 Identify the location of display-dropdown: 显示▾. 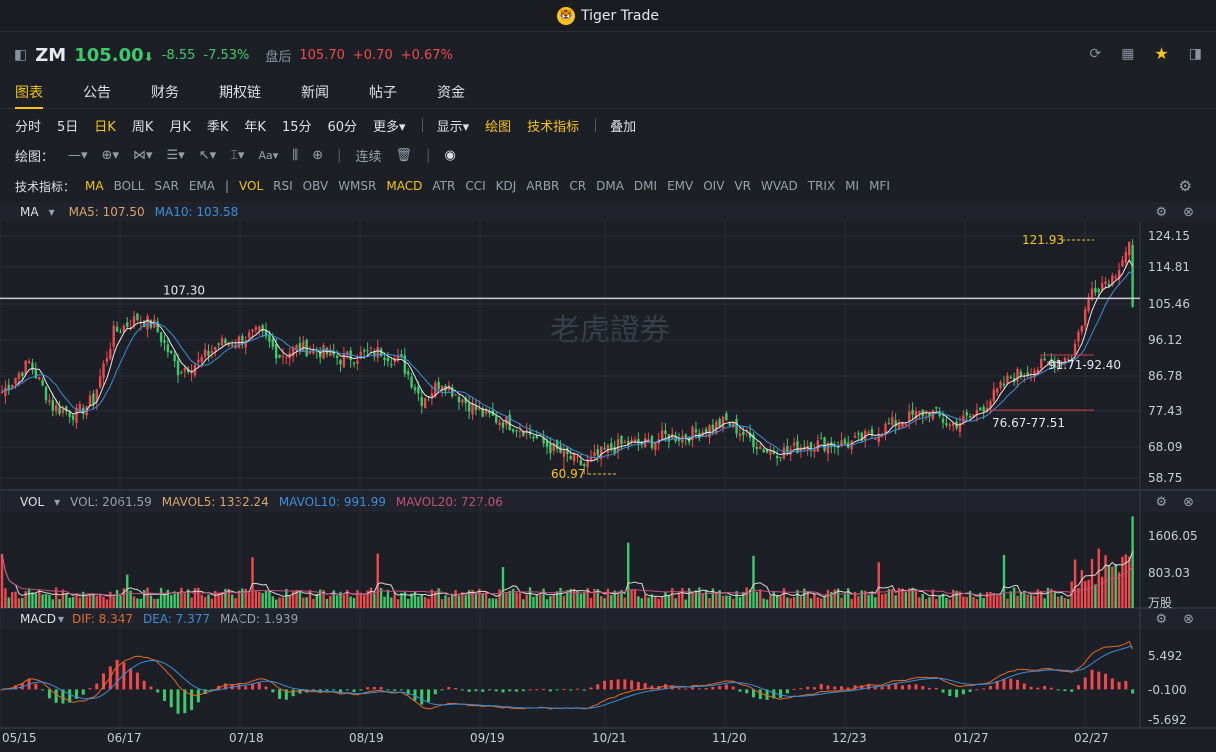
(453, 127).